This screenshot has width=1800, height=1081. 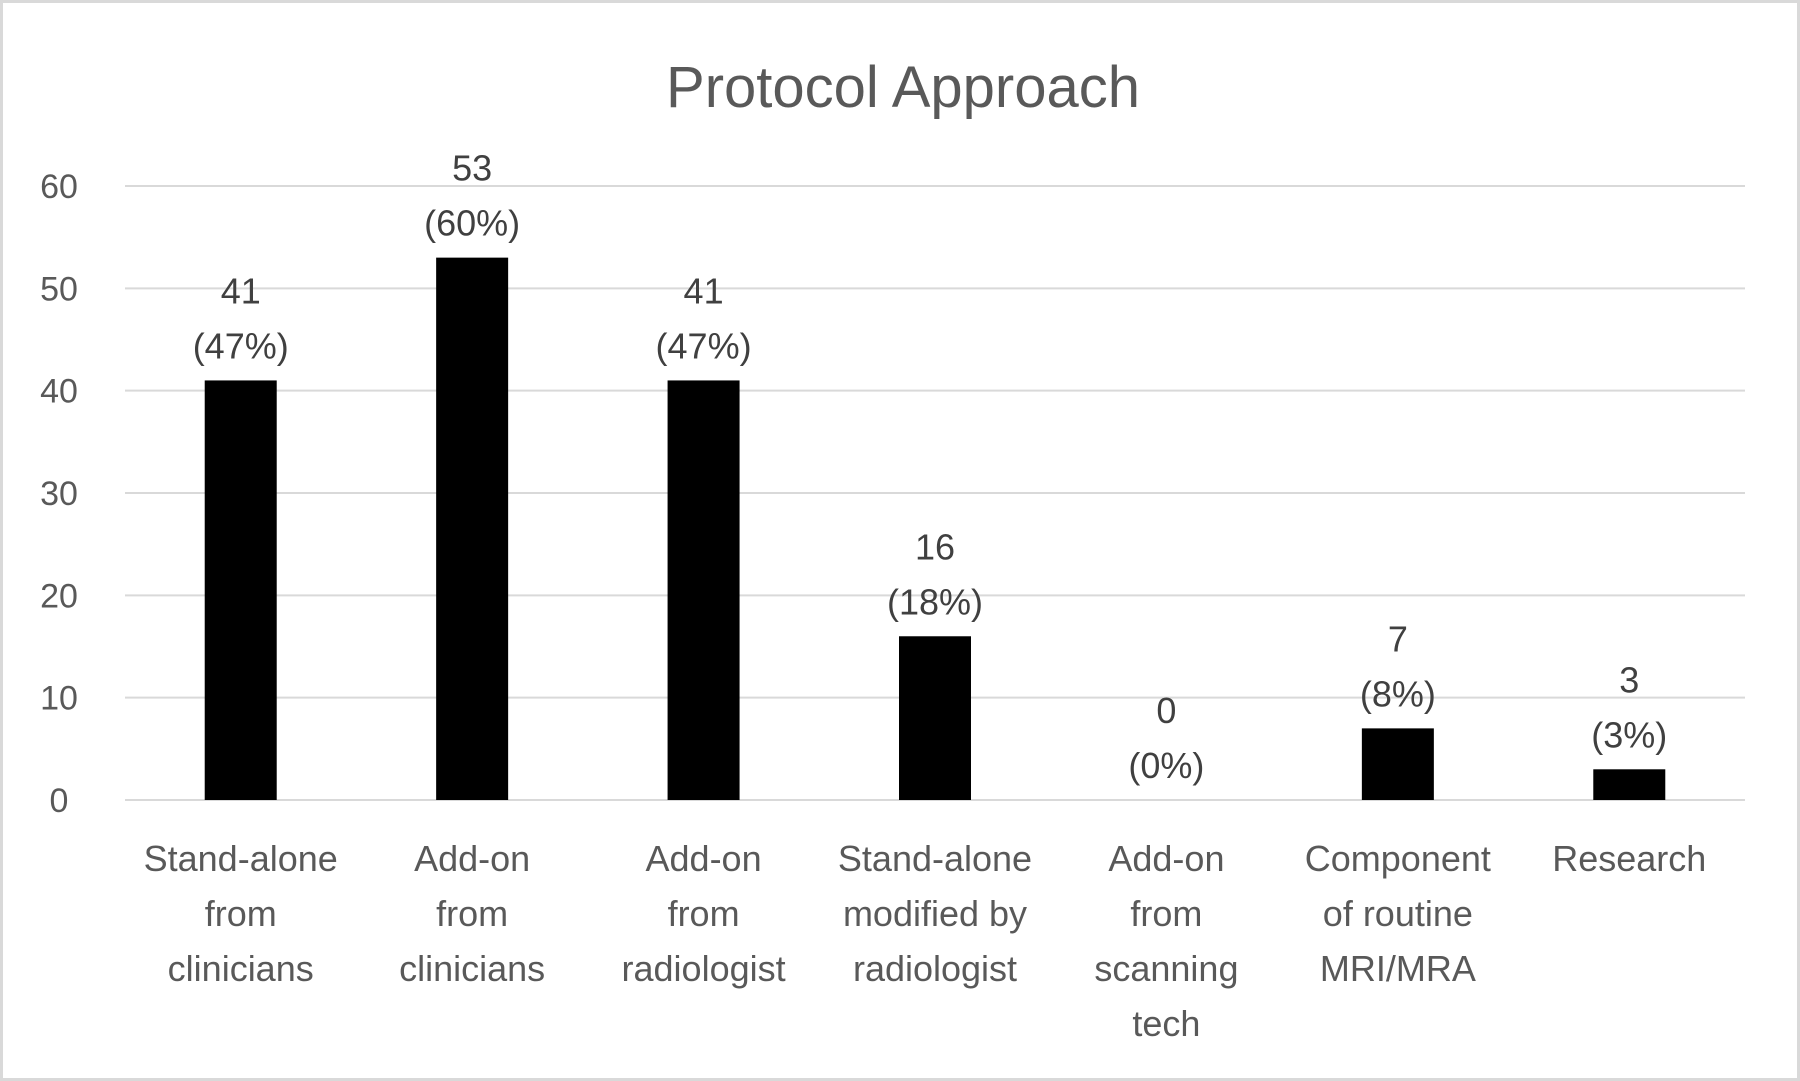 I want to click on data-label: (18%), so click(x=935, y=601).